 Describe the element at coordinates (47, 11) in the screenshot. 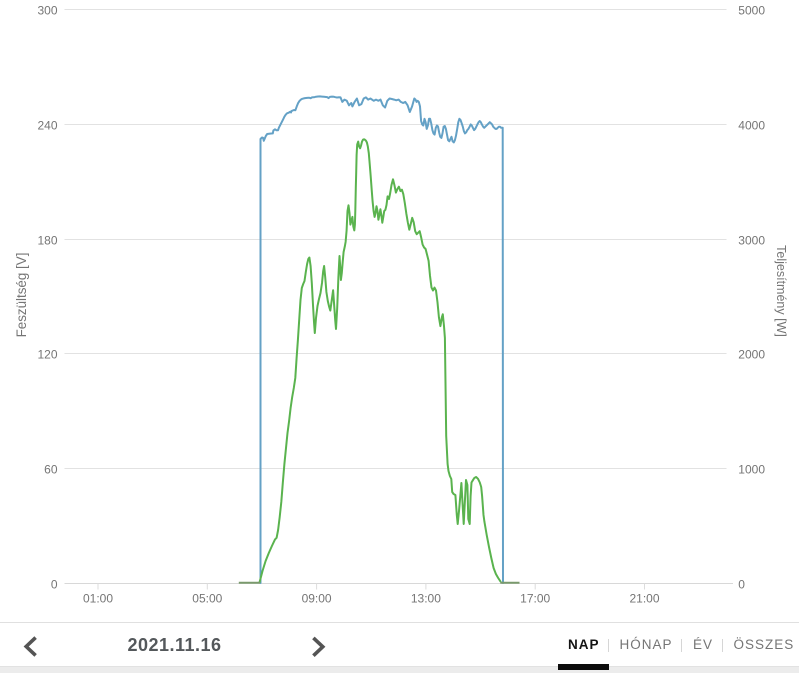

I see `svg-text: 300` at that location.